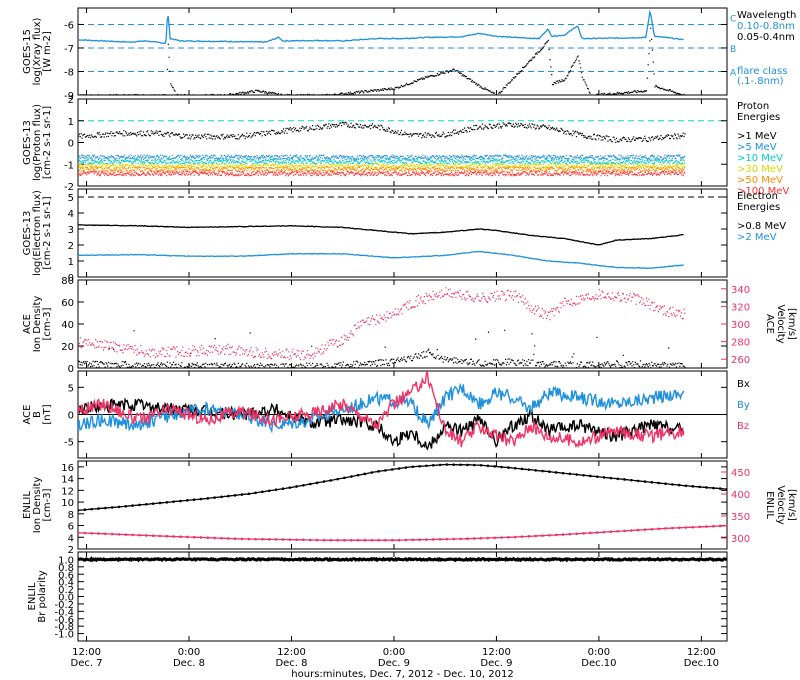  I want to click on y-axis-label: [cm-2 s-1 sr-1], so click(47, 232).